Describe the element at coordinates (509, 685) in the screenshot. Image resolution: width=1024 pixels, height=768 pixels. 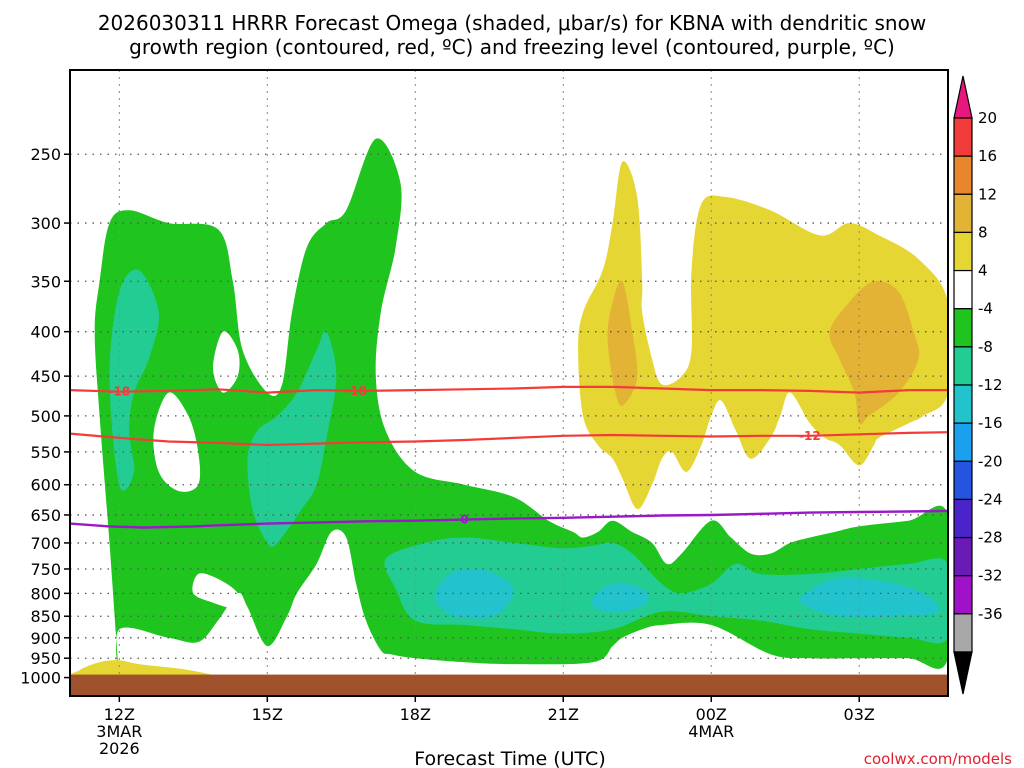
I see `ground-surface` at that location.